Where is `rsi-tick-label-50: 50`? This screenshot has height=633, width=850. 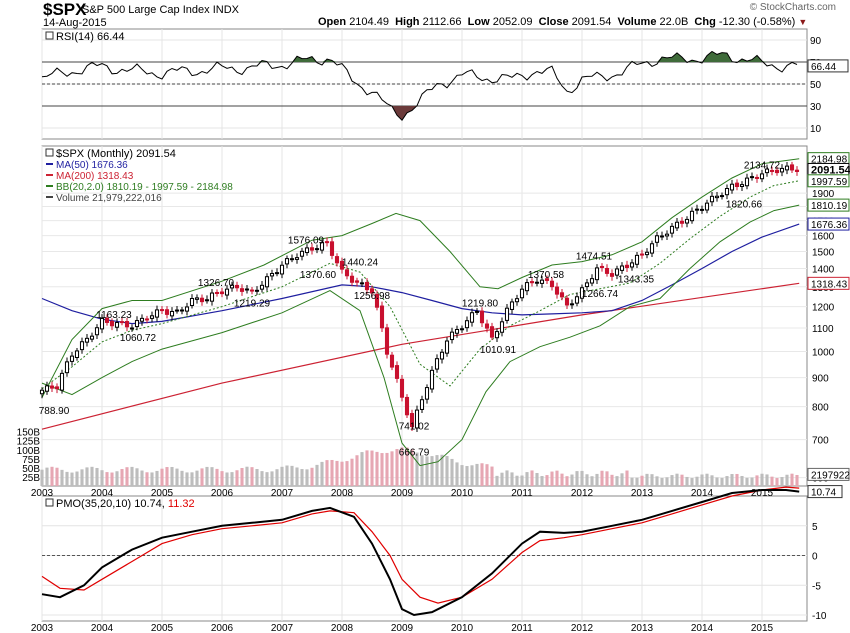
rsi-tick-label-50: 50 is located at coordinates (816, 85).